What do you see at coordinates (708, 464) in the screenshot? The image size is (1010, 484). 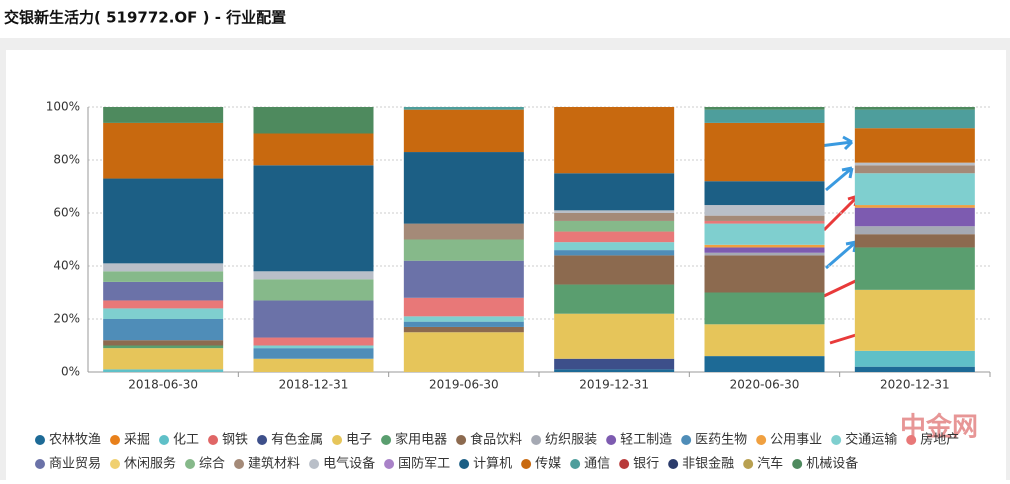 I see `legend-label: 非银金融` at bounding box center [708, 464].